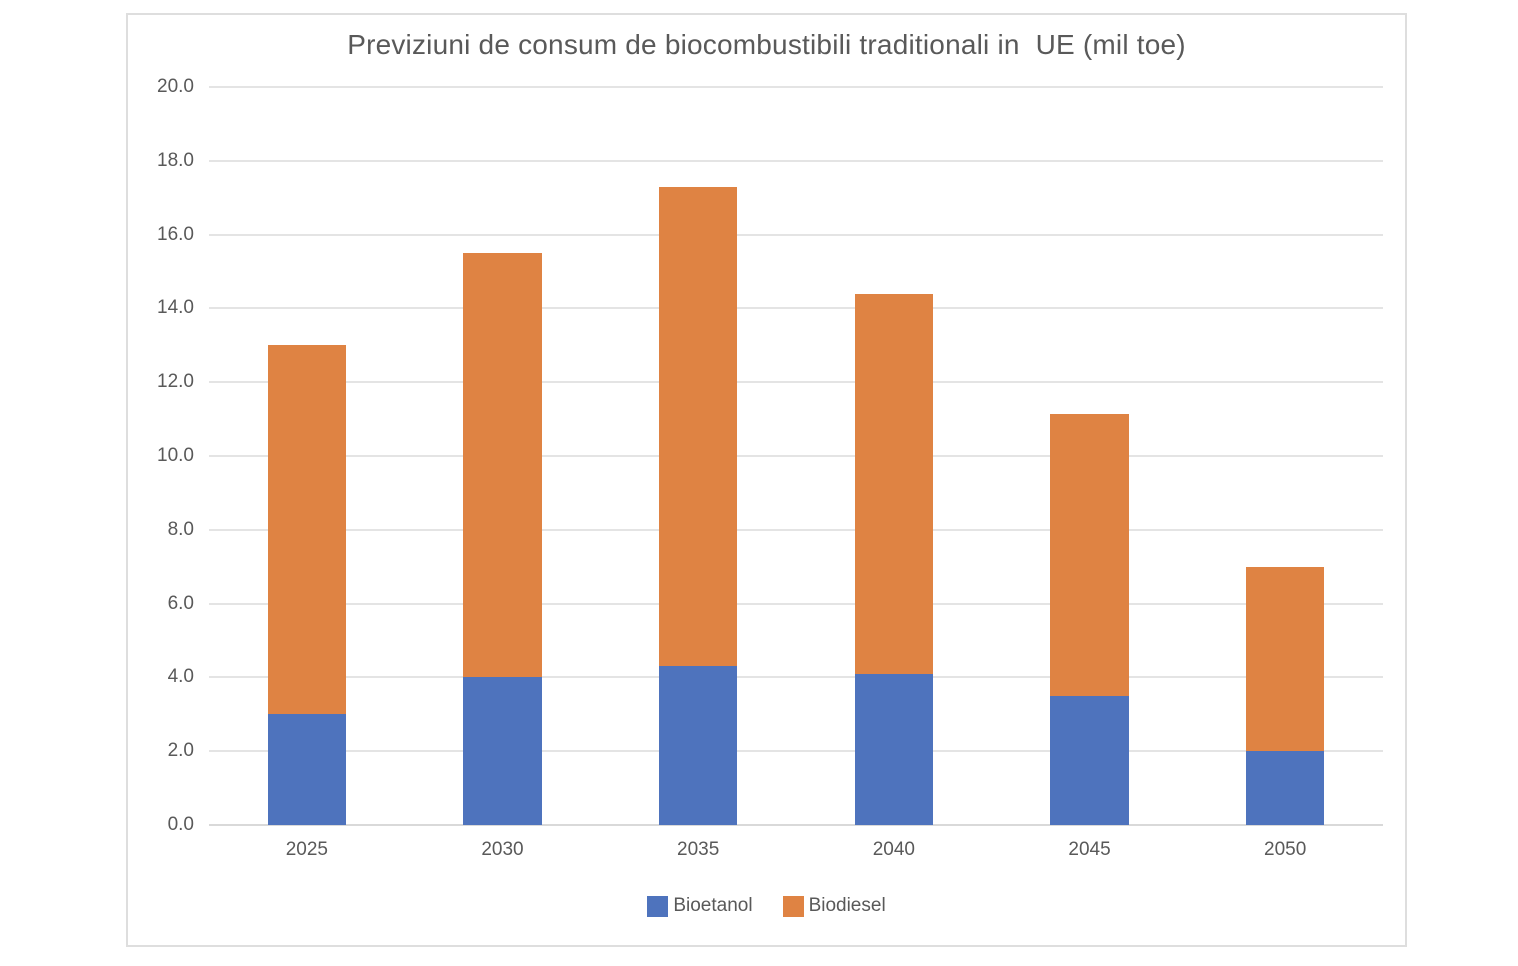 The width and height of the screenshot is (1518, 966). I want to click on bar-stack-2045, so click(1089, 619).